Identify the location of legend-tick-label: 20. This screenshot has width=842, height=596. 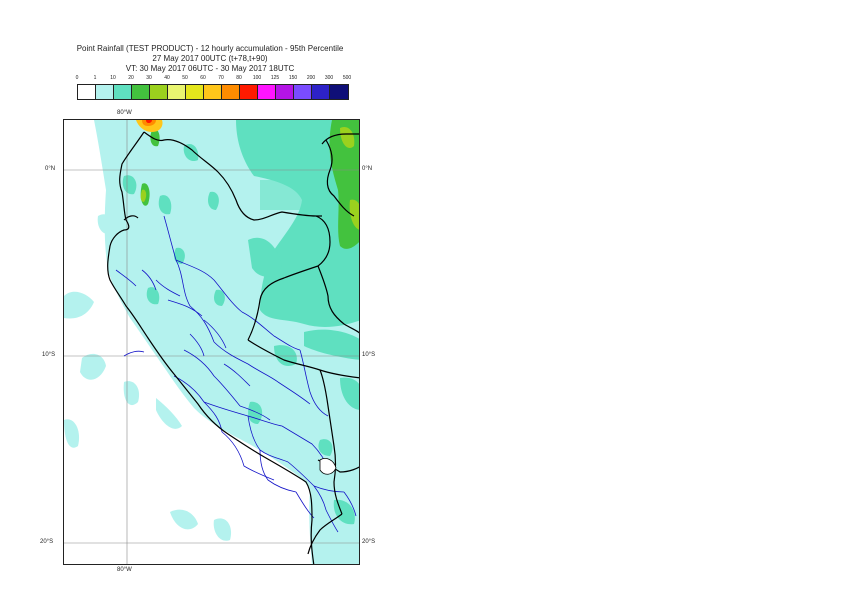
(131, 78).